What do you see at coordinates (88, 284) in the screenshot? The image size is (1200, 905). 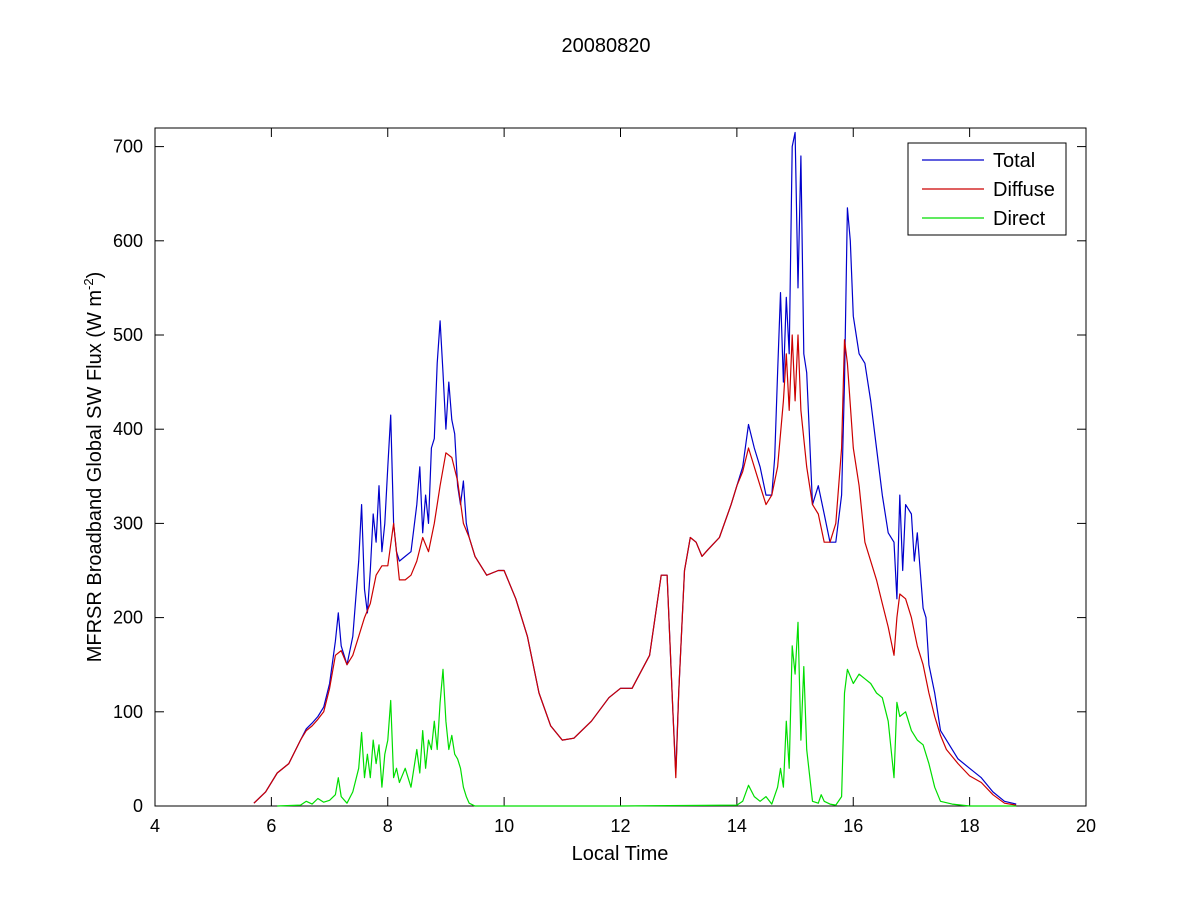 I see `y-axis-label-superscript: -2` at bounding box center [88, 284].